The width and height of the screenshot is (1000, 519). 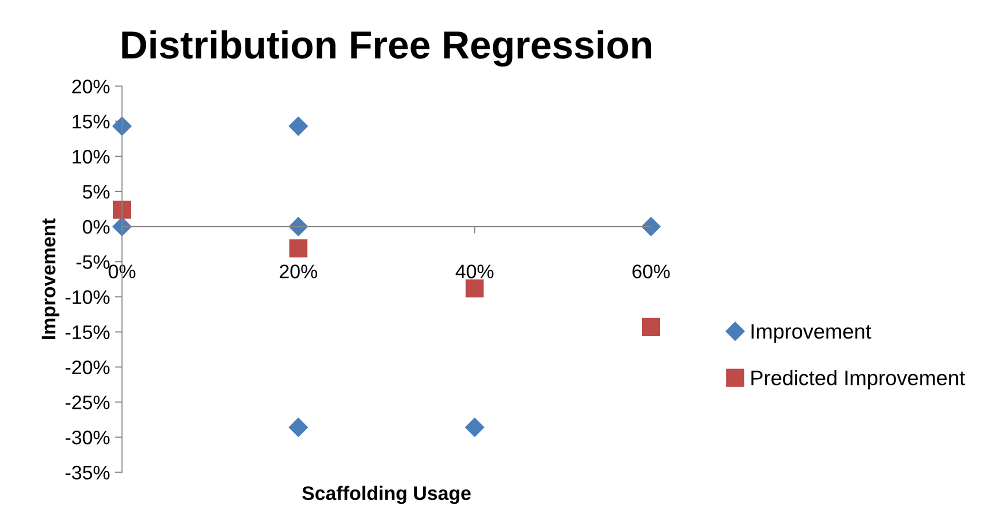 What do you see at coordinates (386, 48) in the screenshot?
I see `chart-title: Distribution Free Regression` at bounding box center [386, 48].